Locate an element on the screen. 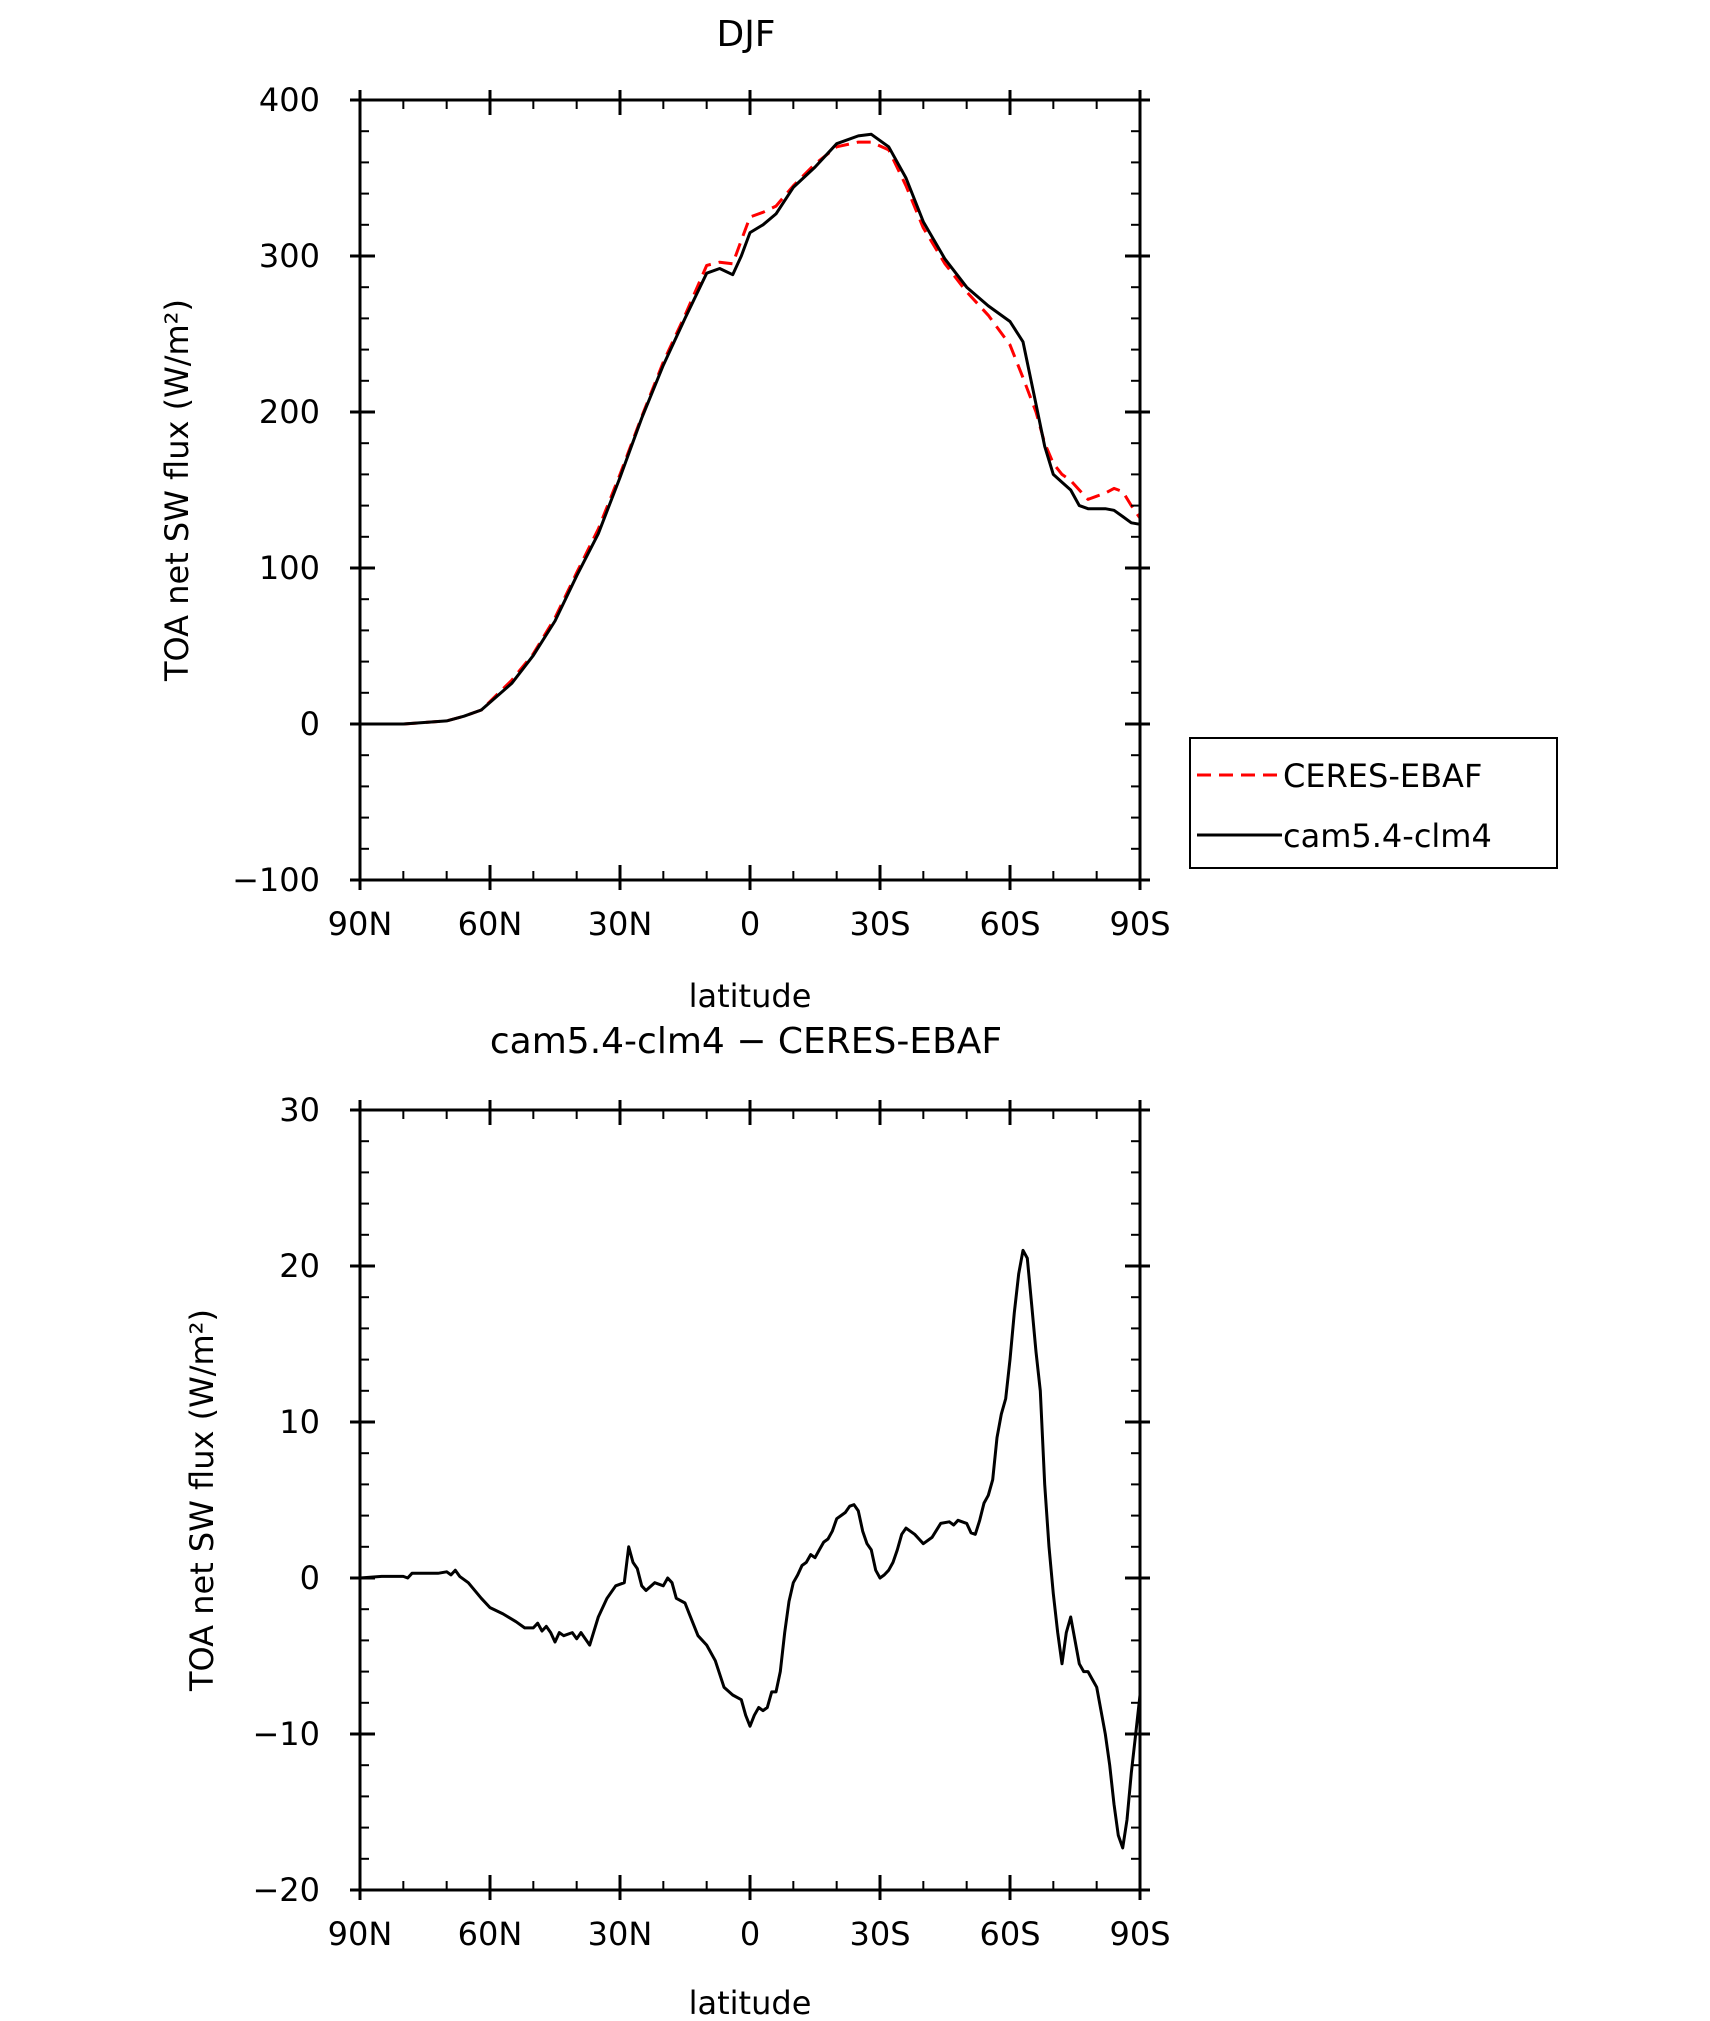  y-tick-label: 200 is located at coordinates (289, 412).